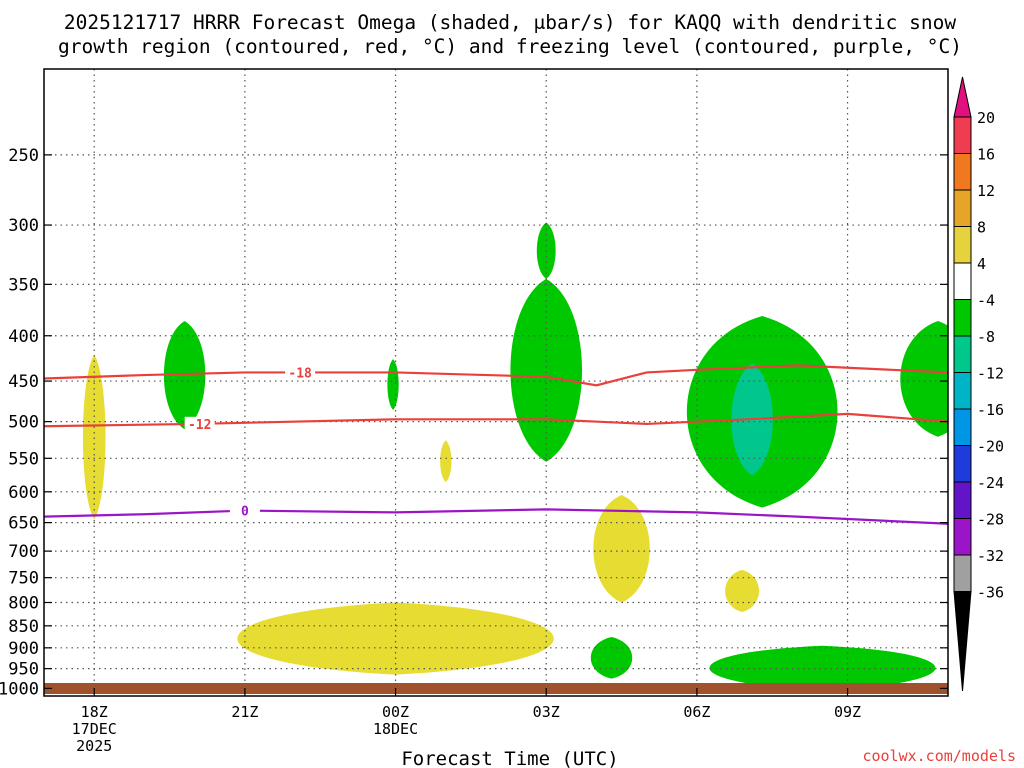 Image resolution: width=1024 pixels, height=768 pixels. Describe the element at coordinates (23, 493) in the screenshot. I see `y-tick-label: 600` at that location.